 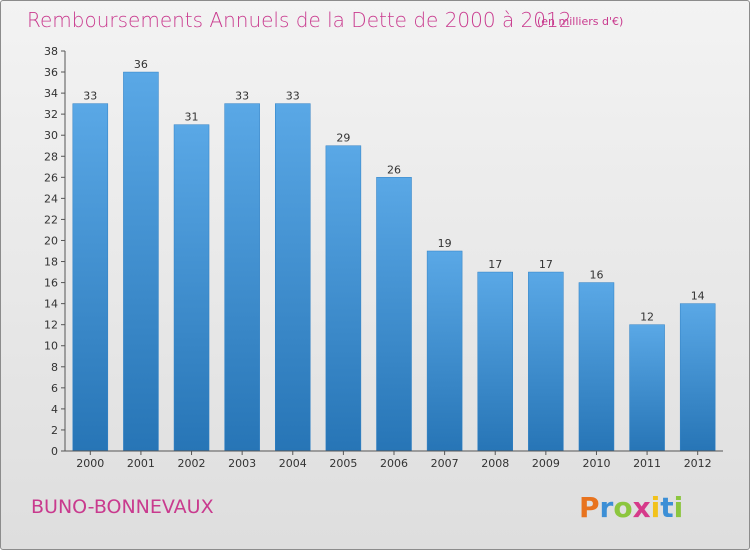 I want to click on y-tick-label: 28, so click(x=51, y=156).